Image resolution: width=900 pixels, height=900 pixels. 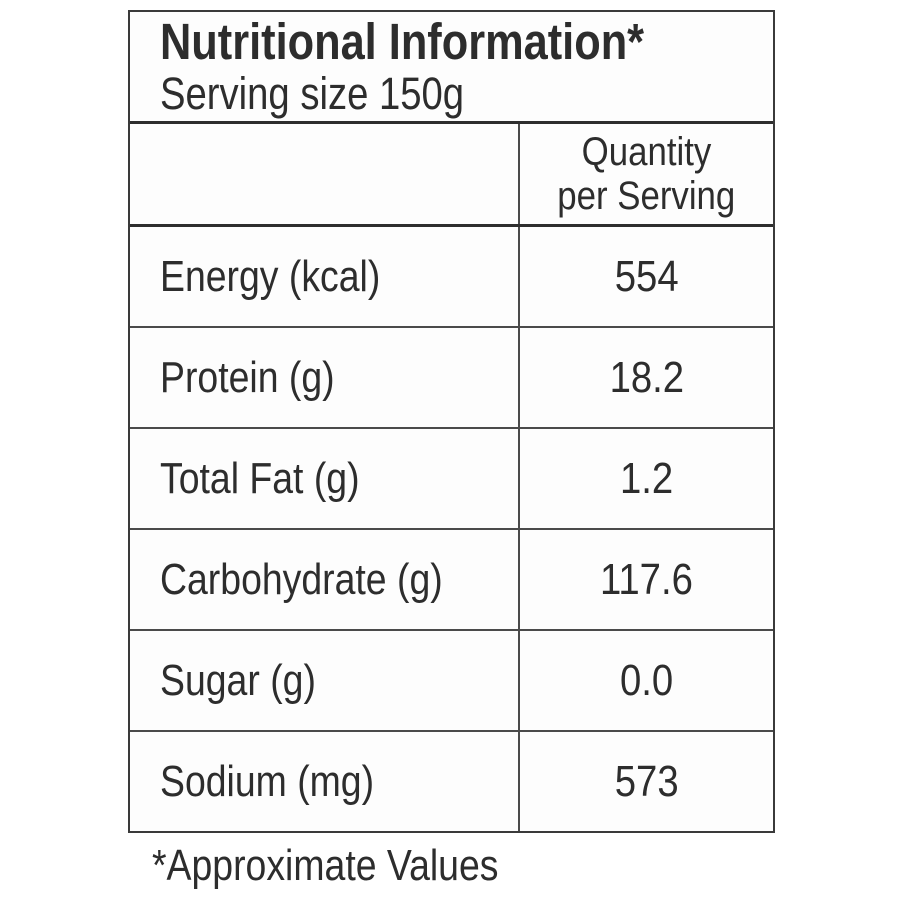 I want to click on row-value: 1.2, so click(x=645, y=478).